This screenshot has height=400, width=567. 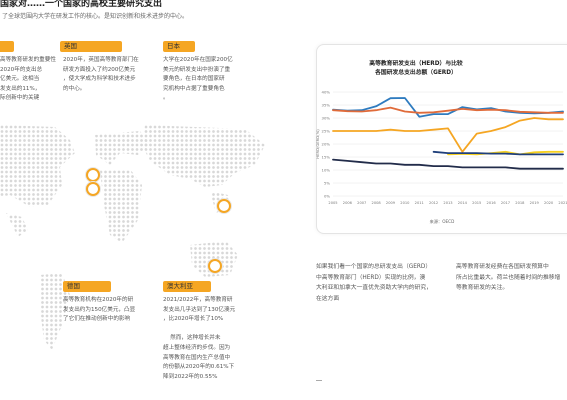 I want to click on x-tick-label: 2010, so click(x=405, y=203).